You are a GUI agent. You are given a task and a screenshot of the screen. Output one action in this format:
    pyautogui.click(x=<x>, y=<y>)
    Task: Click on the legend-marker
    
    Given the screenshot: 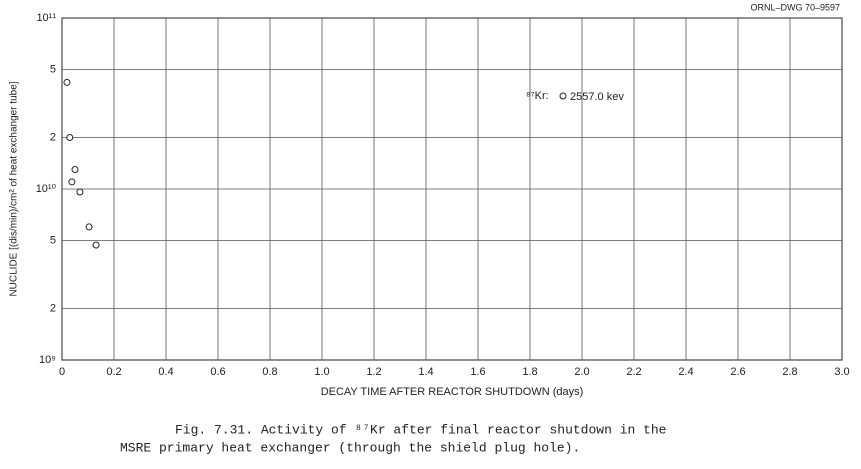 What is the action you would take?
    pyautogui.click(x=563, y=96)
    